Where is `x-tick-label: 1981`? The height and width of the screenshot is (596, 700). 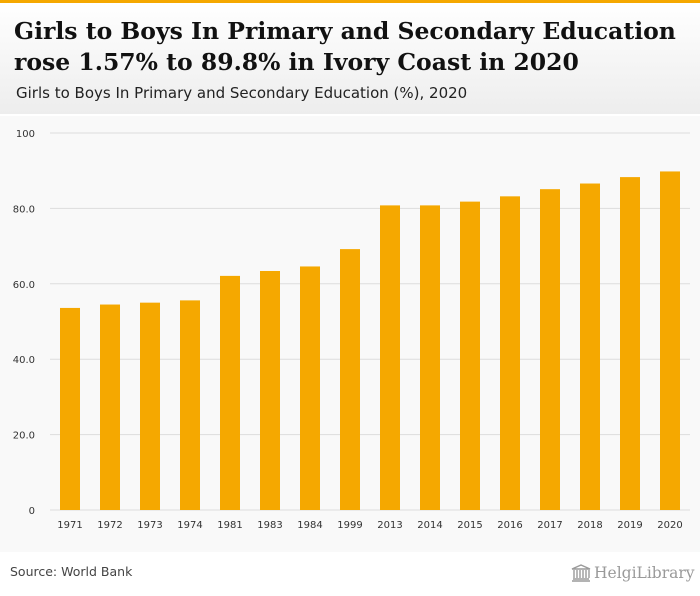 x-tick-label: 1981 is located at coordinates (229, 525).